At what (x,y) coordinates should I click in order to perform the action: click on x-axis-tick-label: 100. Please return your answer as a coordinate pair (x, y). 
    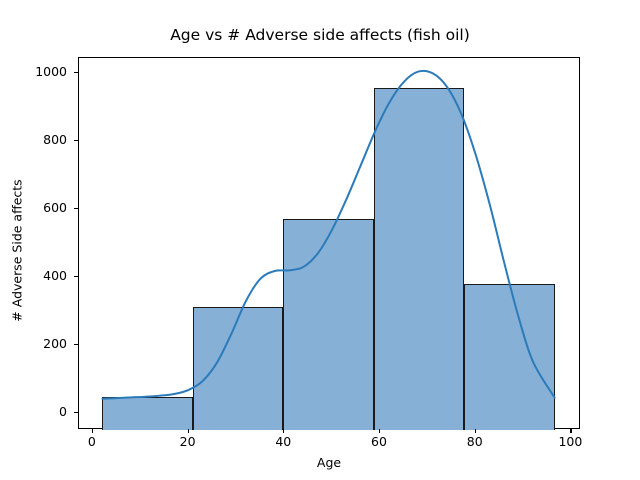
    Looking at the image, I should click on (570, 441).